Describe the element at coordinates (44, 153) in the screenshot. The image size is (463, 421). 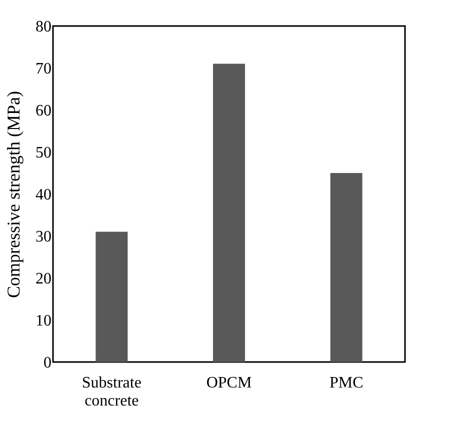
I see `y-tick-label: 50` at that location.